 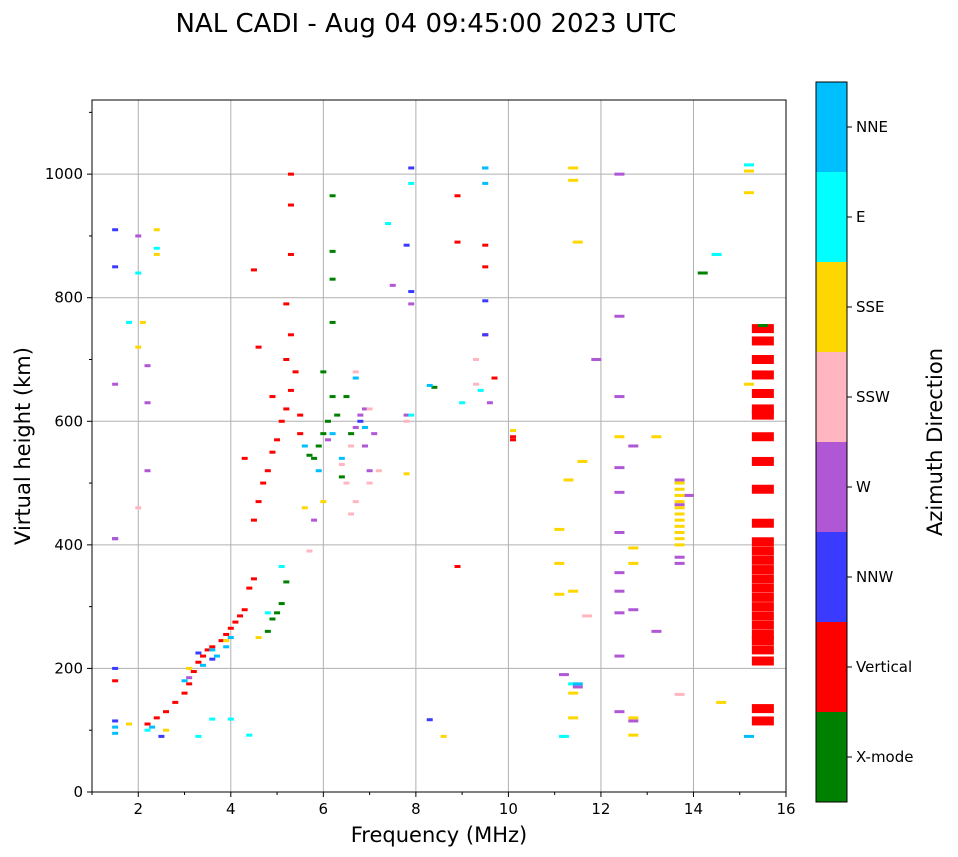 I want to click on x-tick-label: 8, so click(x=416, y=809).